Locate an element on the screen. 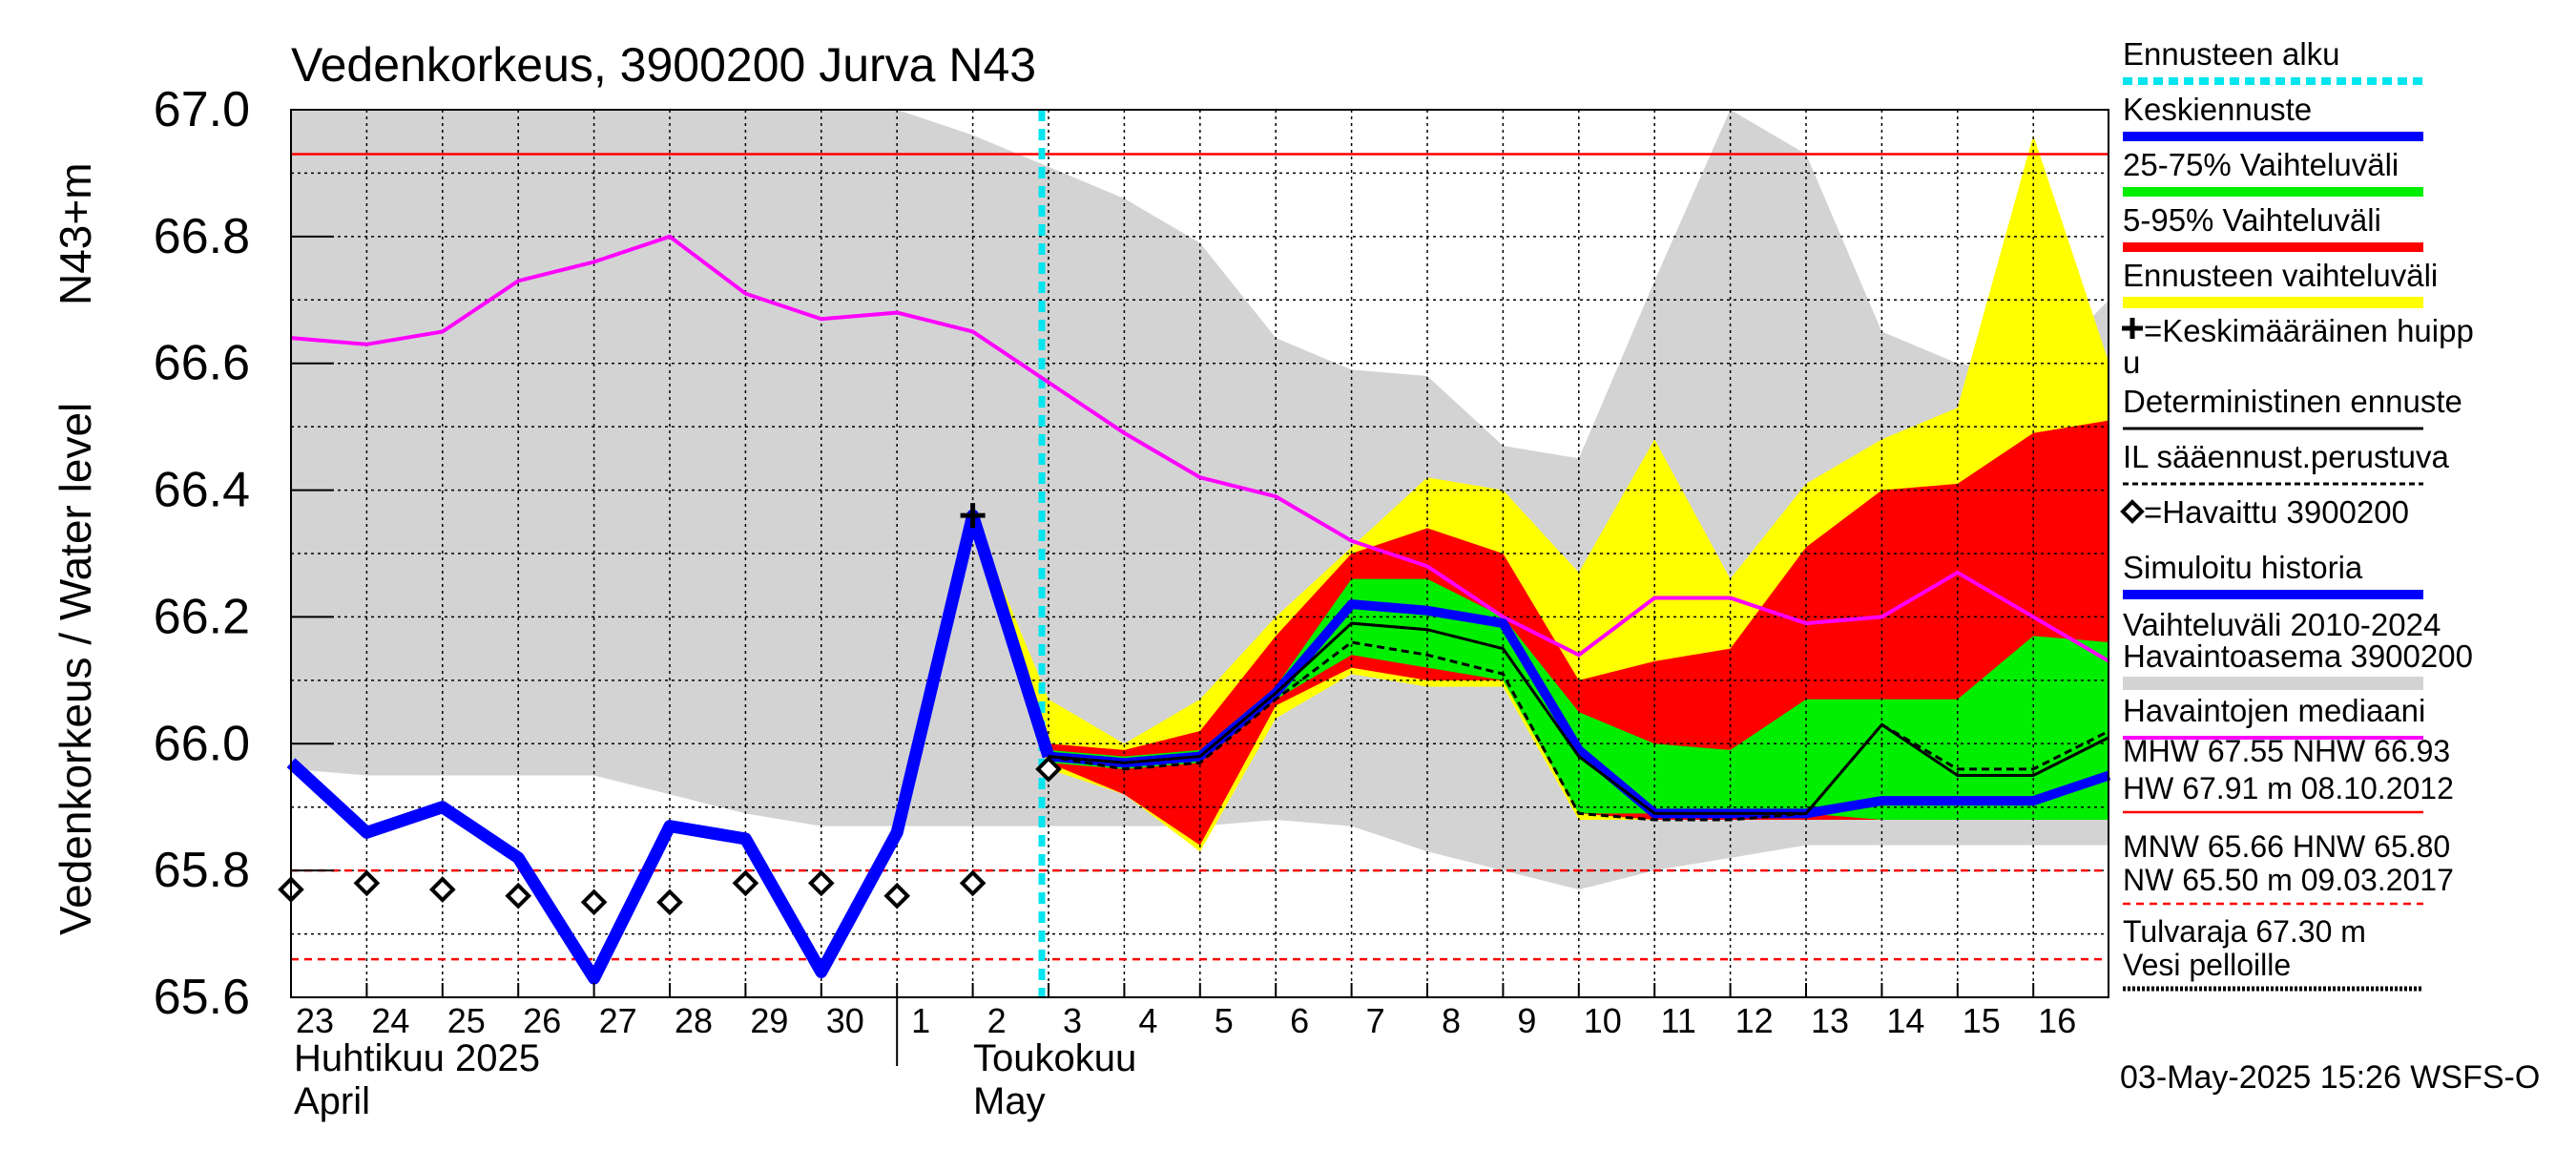  simulated-history-line is located at coordinates (670, 747).